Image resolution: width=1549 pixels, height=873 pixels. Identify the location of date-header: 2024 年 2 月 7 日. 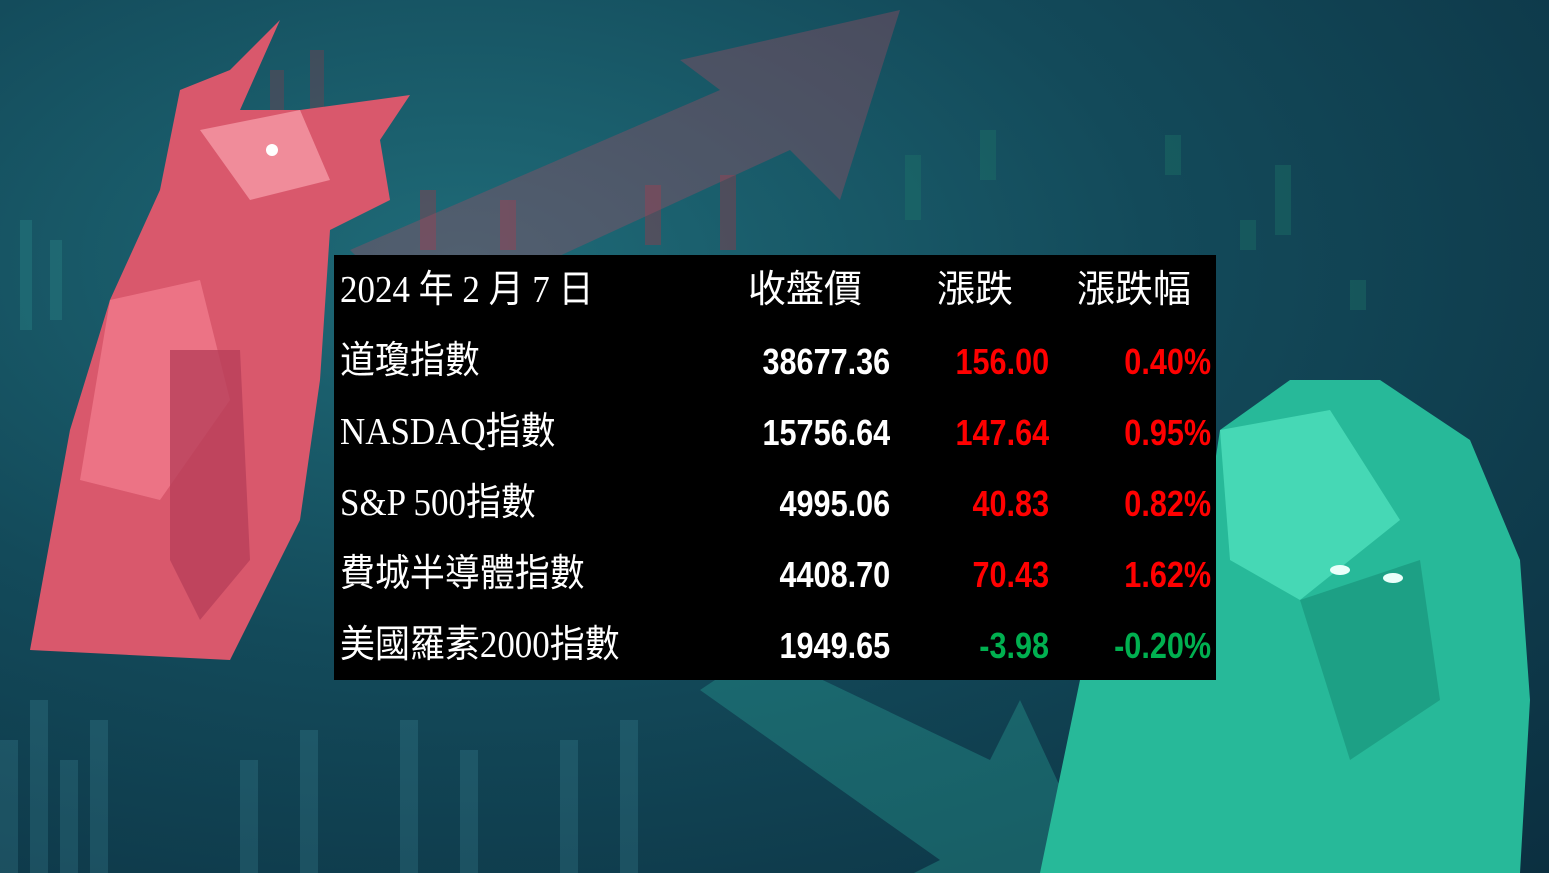
(467, 290).